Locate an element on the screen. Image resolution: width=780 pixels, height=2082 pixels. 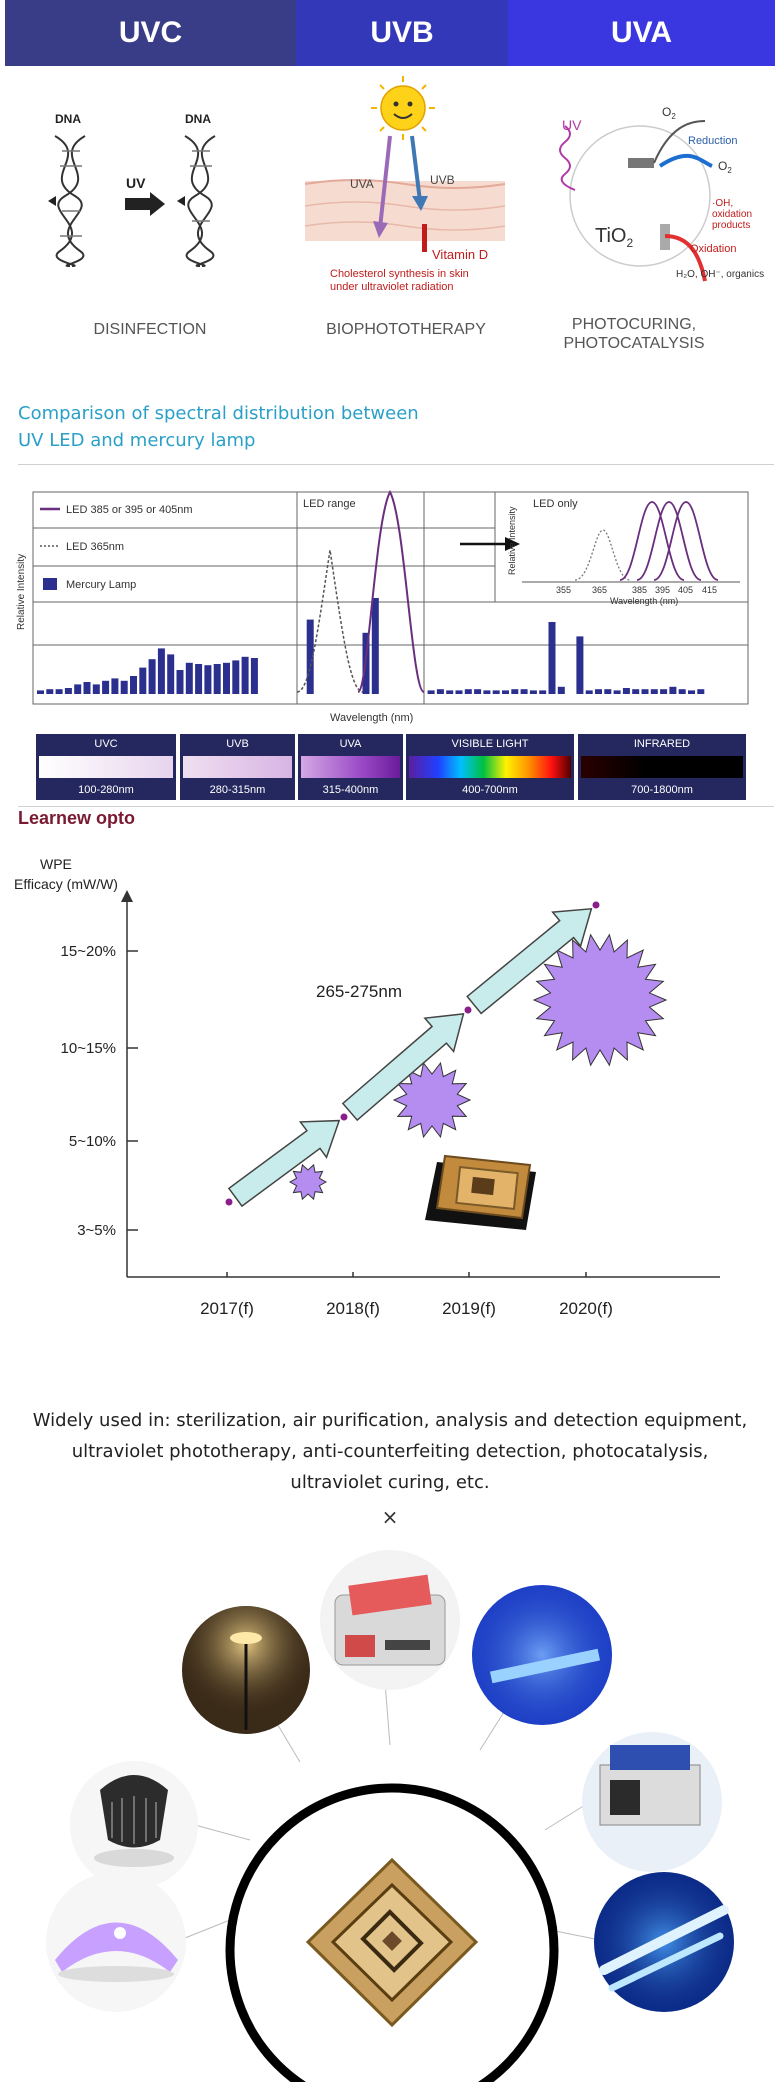
band-uvb-label: UVB is located at coordinates (402, 32).